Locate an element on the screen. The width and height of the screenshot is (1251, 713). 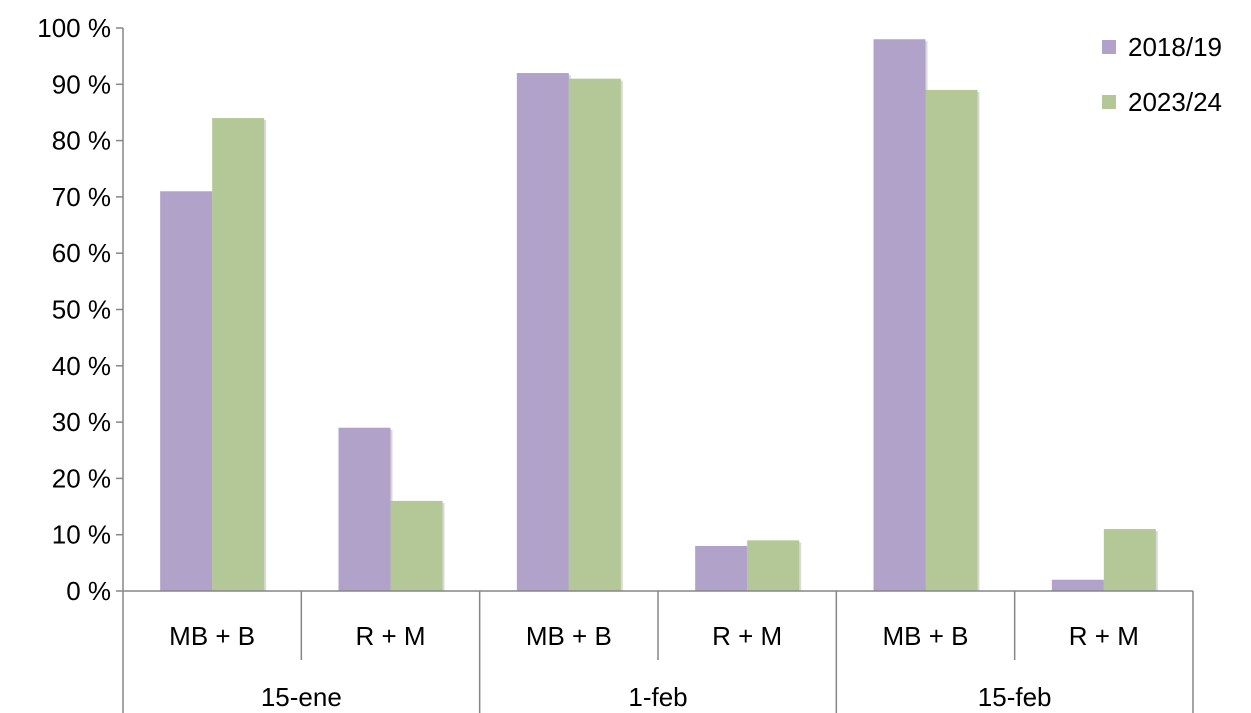
x-group-label: 15-feb is located at coordinates (1015, 697).